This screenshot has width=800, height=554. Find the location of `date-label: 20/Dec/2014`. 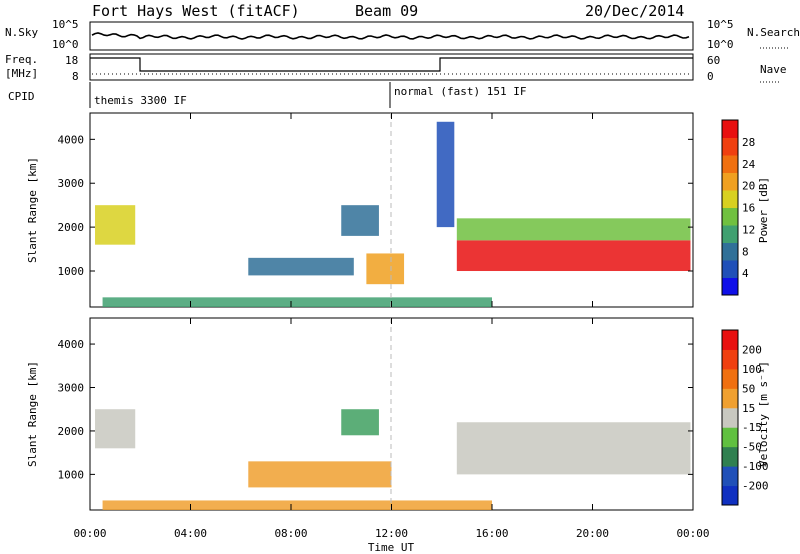

date-label: 20/Dec/2014 is located at coordinates (634, 11).